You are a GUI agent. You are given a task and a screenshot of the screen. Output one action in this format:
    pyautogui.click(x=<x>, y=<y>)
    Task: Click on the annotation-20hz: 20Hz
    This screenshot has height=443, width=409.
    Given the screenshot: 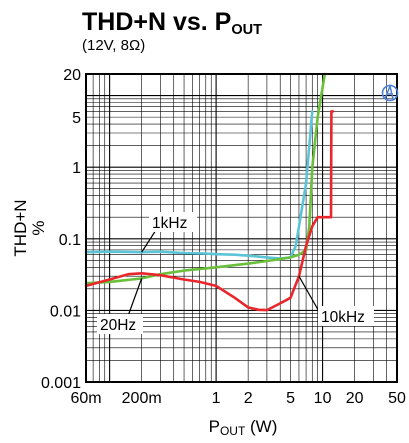 What is the action you would take?
    pyautogui.click(x=118, y=325)
    